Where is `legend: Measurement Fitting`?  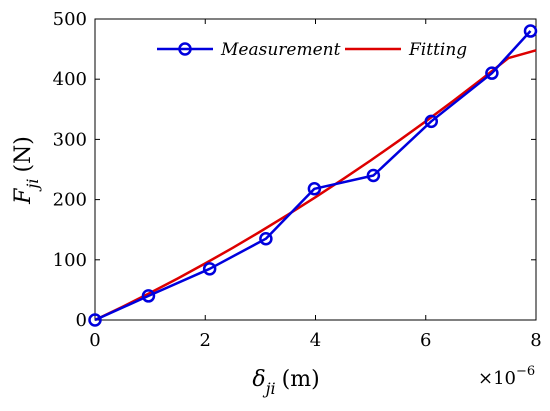 legend: Measurement Fitting is located at coordinates (315, 50).